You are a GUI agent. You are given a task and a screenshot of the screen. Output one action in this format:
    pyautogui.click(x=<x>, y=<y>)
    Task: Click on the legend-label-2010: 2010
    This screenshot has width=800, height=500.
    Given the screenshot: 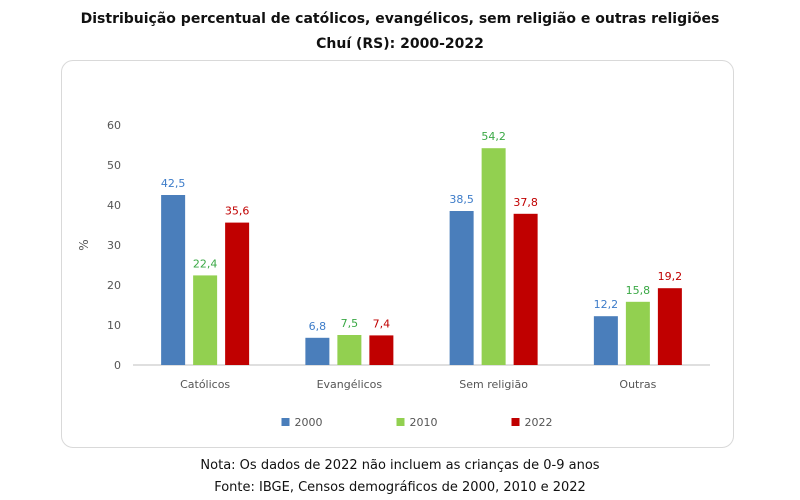 What is the action you would take?
    pyautogui.click(x=424, y=422)
    